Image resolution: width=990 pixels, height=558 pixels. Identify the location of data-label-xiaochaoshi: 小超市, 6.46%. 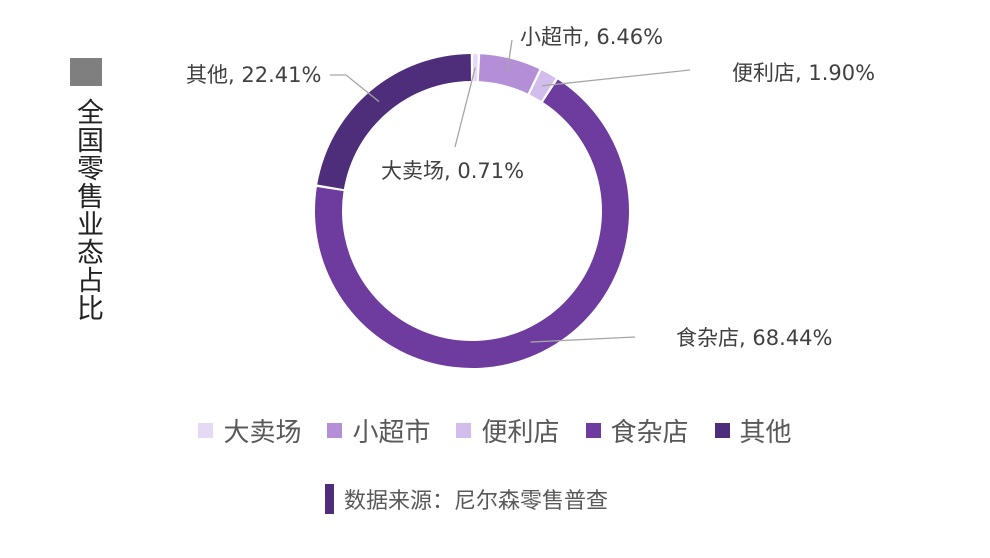
(591, 37).